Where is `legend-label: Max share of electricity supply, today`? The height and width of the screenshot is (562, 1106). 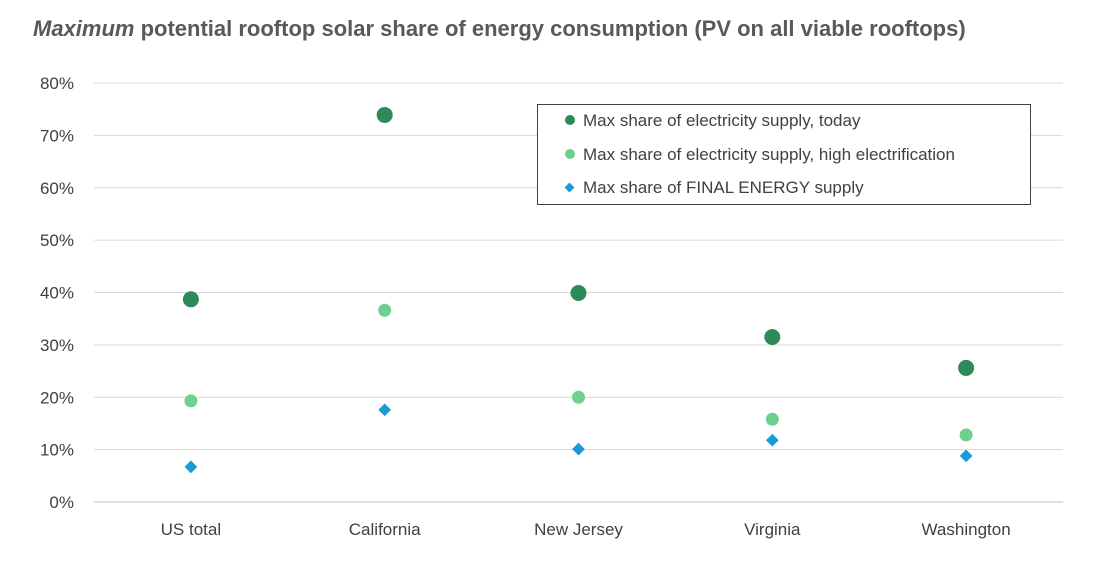
legend-label: Max share of electricity supply, today is located at coordinates (722, 120).